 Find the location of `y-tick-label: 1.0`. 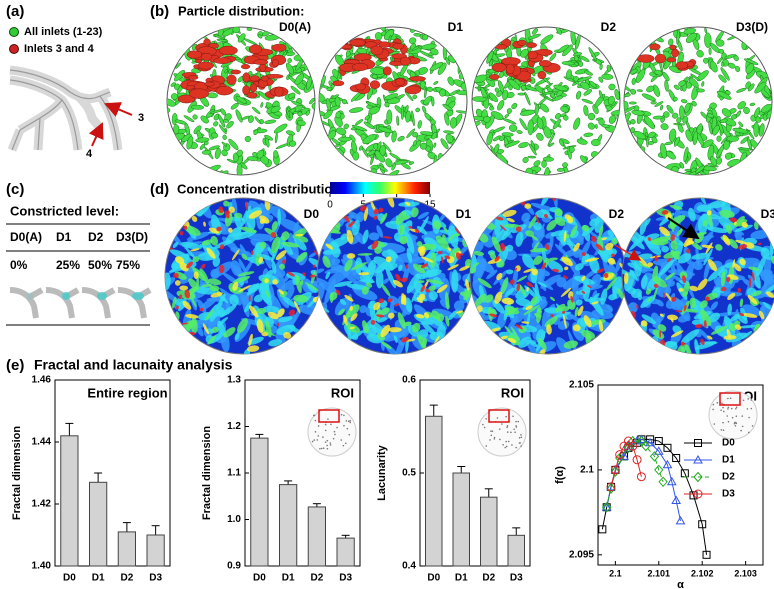

y-tick-label: 1.0 is located at coordinates (234, 519).